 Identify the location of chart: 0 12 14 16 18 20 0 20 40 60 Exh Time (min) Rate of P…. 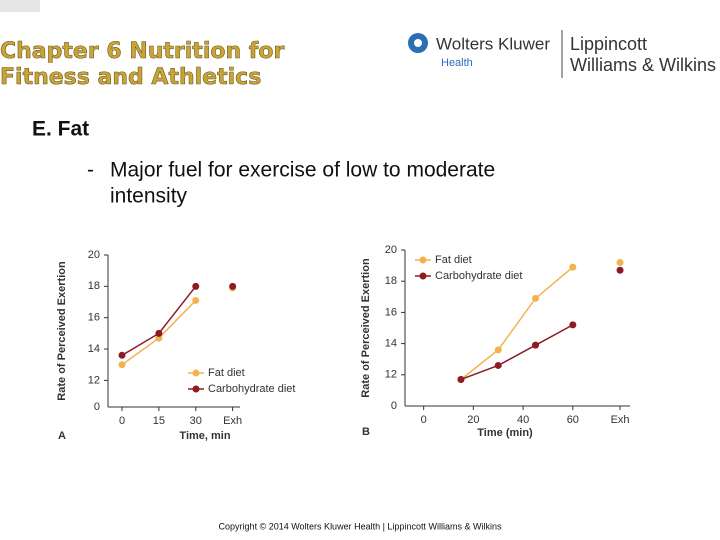
(495, 341).